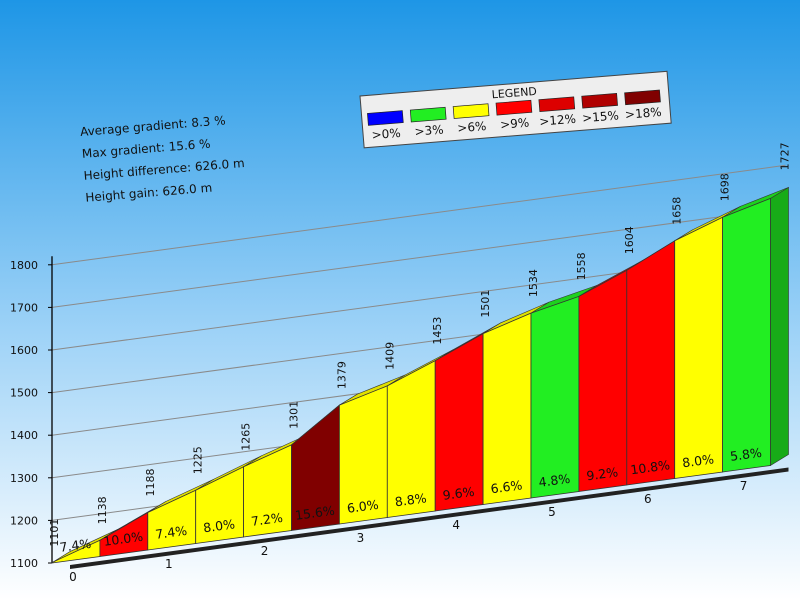  Describe the element at coordinates (581, 266) in the screenshot. I see `altitude-label: 1558` at that location.